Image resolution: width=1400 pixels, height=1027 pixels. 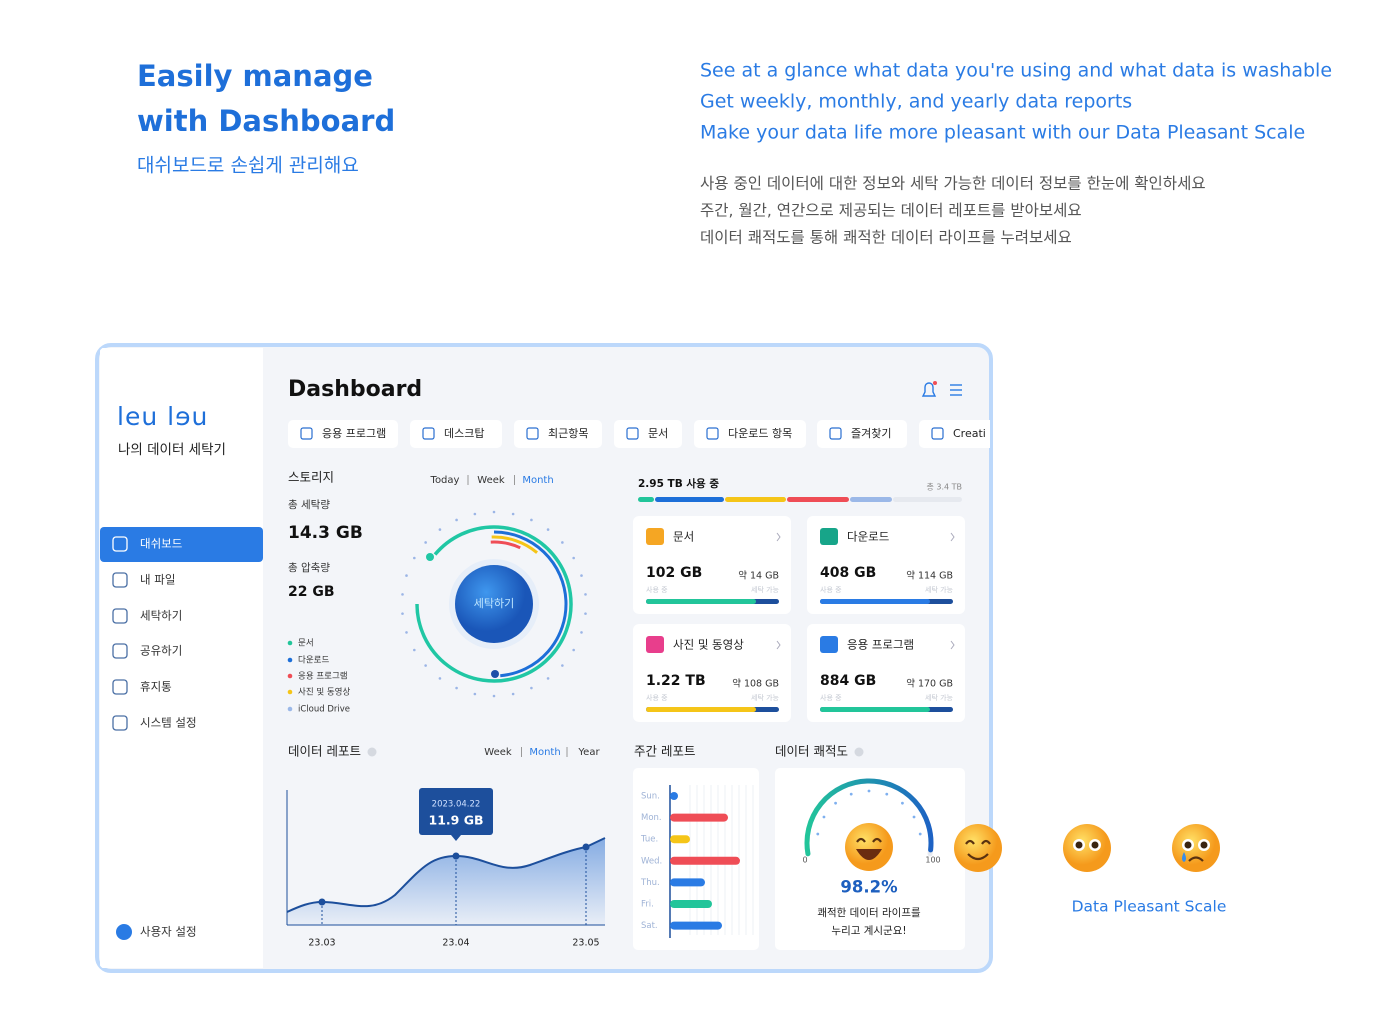 I want to click on ring-end, so click(x=495, y=674).